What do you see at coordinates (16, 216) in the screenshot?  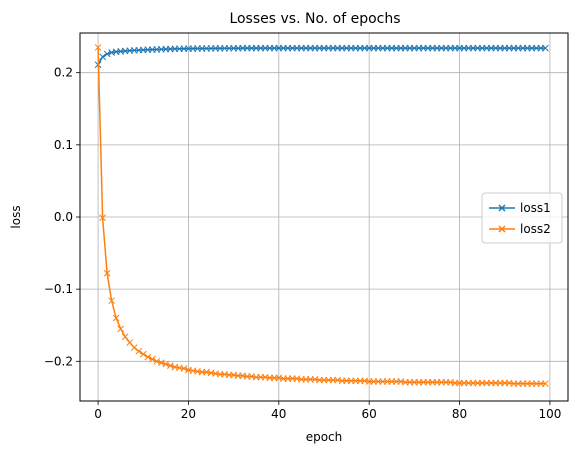 I see `y-axis-label: loss` at bounding box center [16, 216].